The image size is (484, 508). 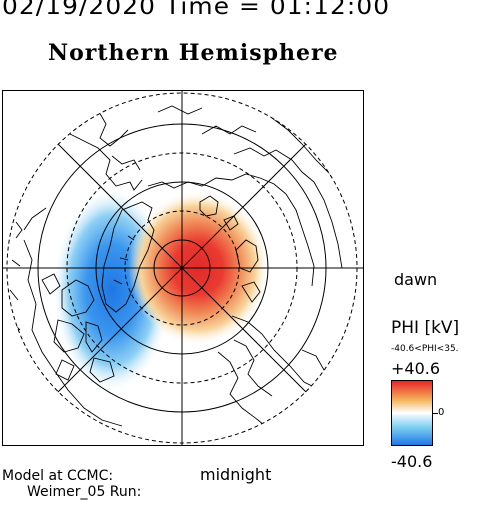 I want to click on colorbar-quantity-label: PHI [kV], so click(x=425, y=328).